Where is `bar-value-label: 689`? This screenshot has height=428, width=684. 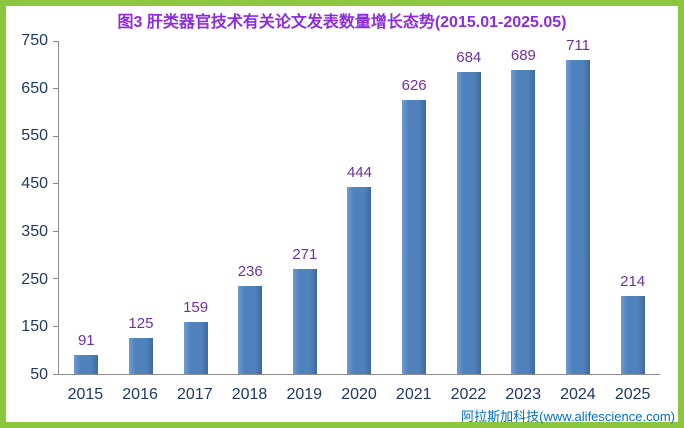 bar-value-label: 689 is located at coordinates (523, 56).